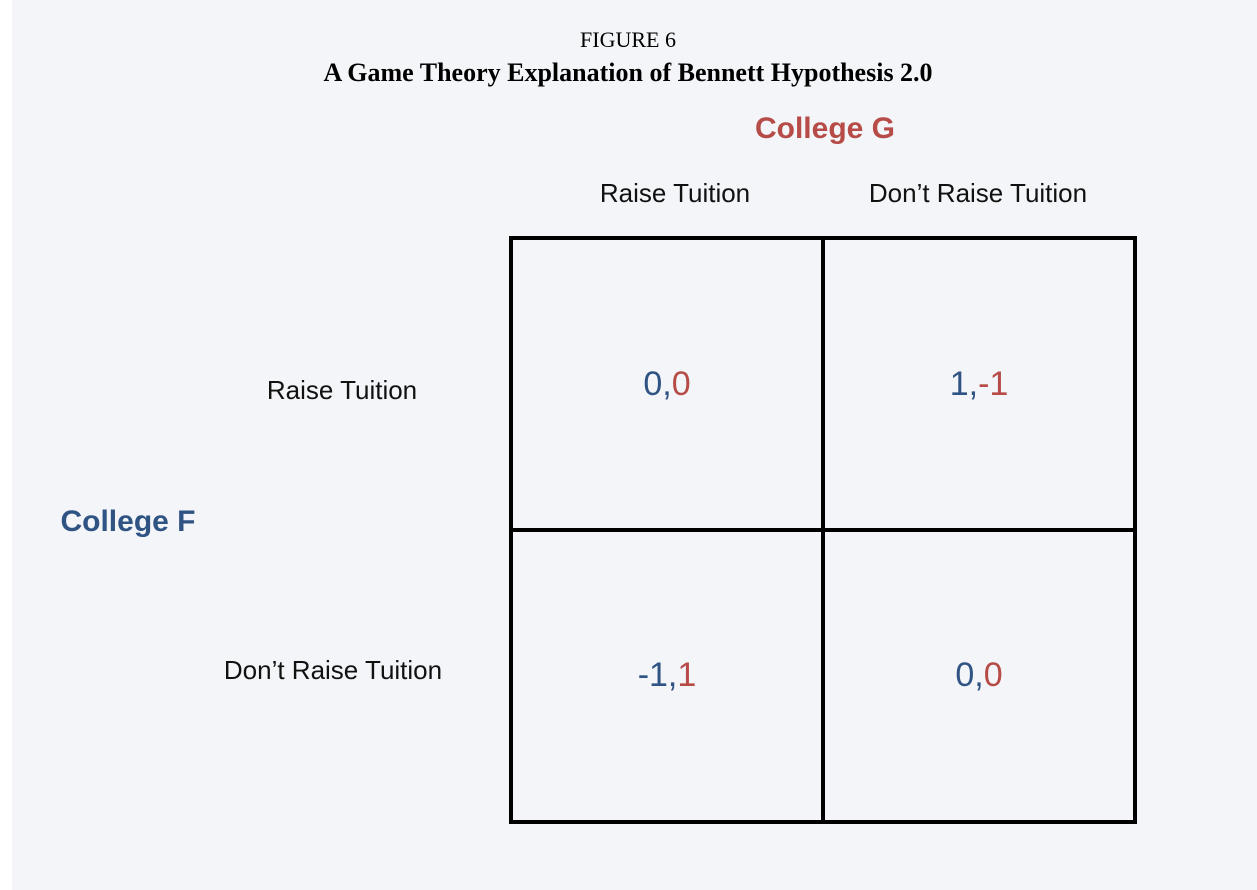  I want to click on row-payoff: 1, so click(959, 384).